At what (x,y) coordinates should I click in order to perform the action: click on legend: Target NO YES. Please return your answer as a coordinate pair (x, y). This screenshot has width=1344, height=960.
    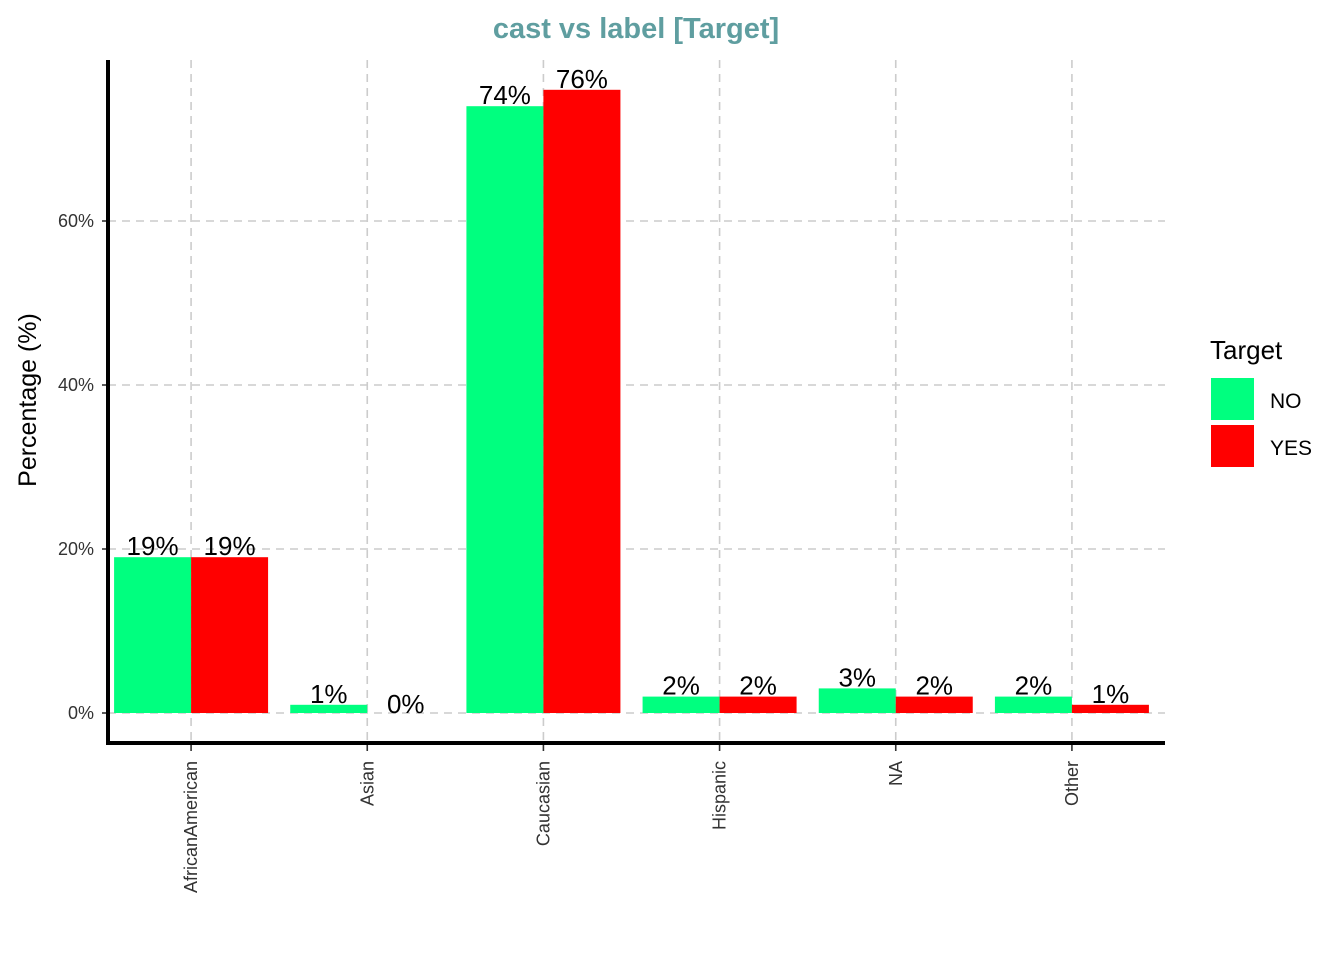
    Looking at the image, I should click on (1261, 401).